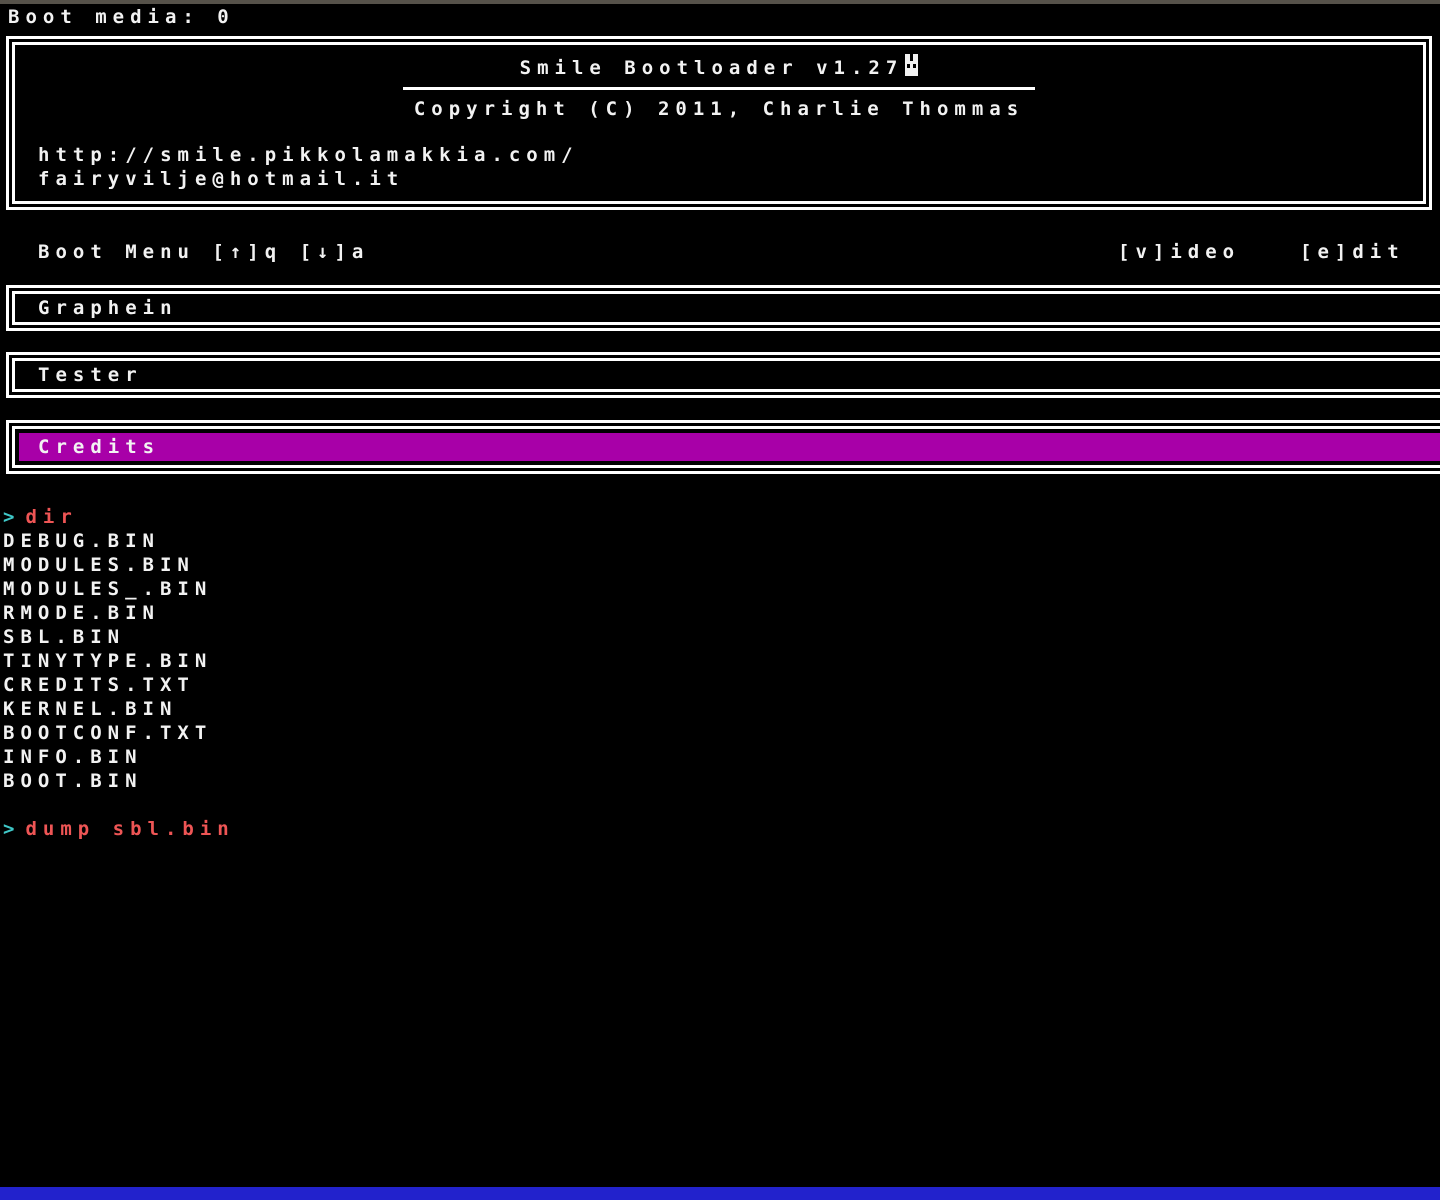  I want to click on edit-shortcut: [e]dit, so click(1352, 252).